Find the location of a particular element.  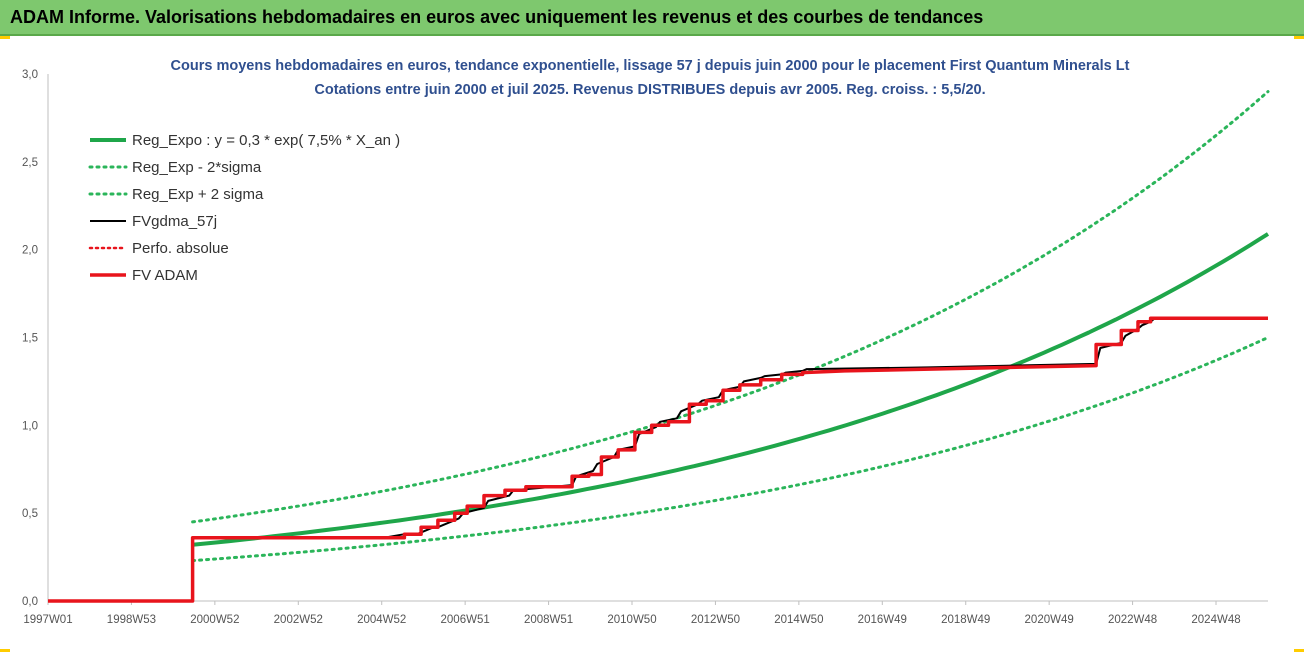

x-tick-label: 2024W48 is located at coordinates (1215, 620).